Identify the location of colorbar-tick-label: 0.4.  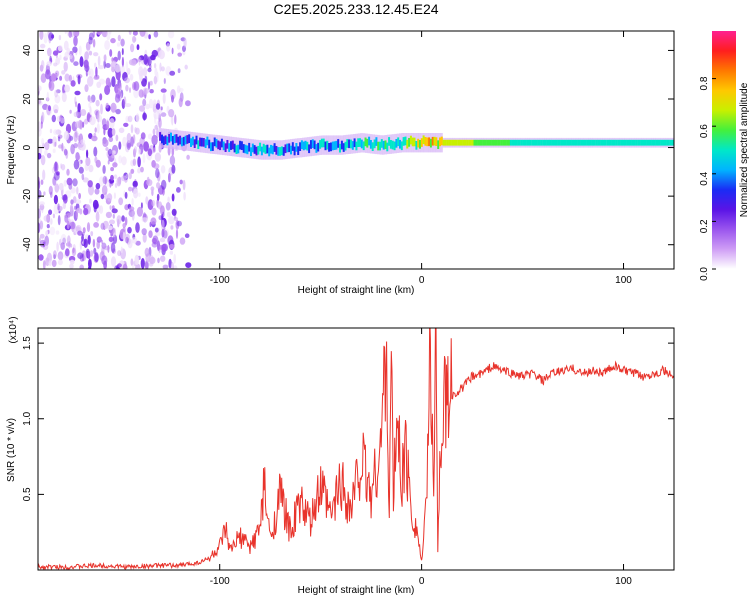
(704, 178).